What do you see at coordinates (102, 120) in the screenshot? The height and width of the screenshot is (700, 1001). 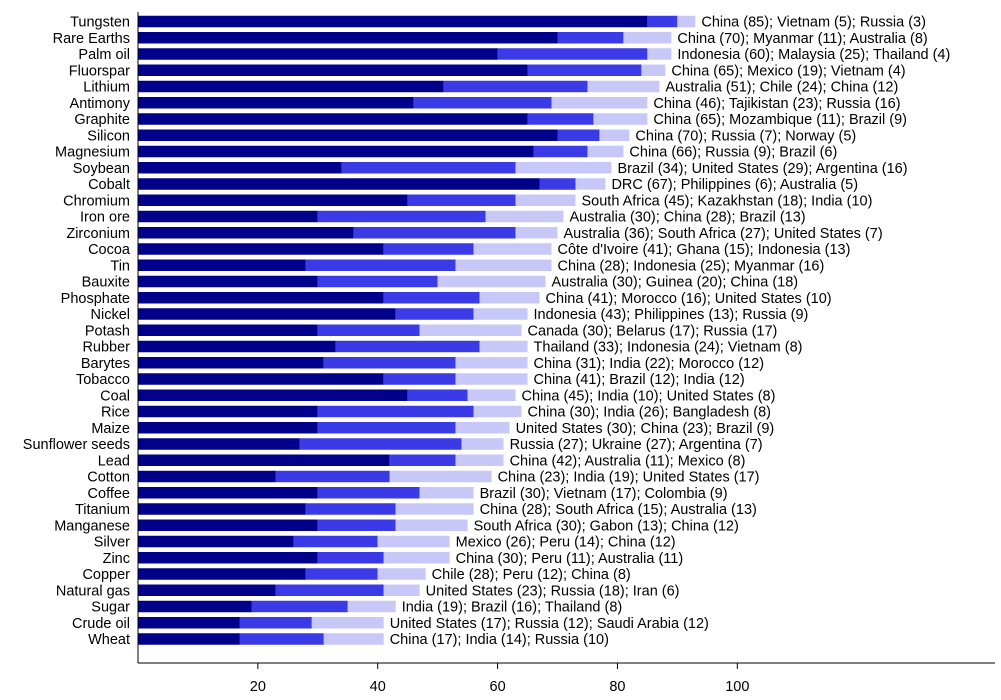 I see `category-label: Graphite` at bounding box center [102, 120].